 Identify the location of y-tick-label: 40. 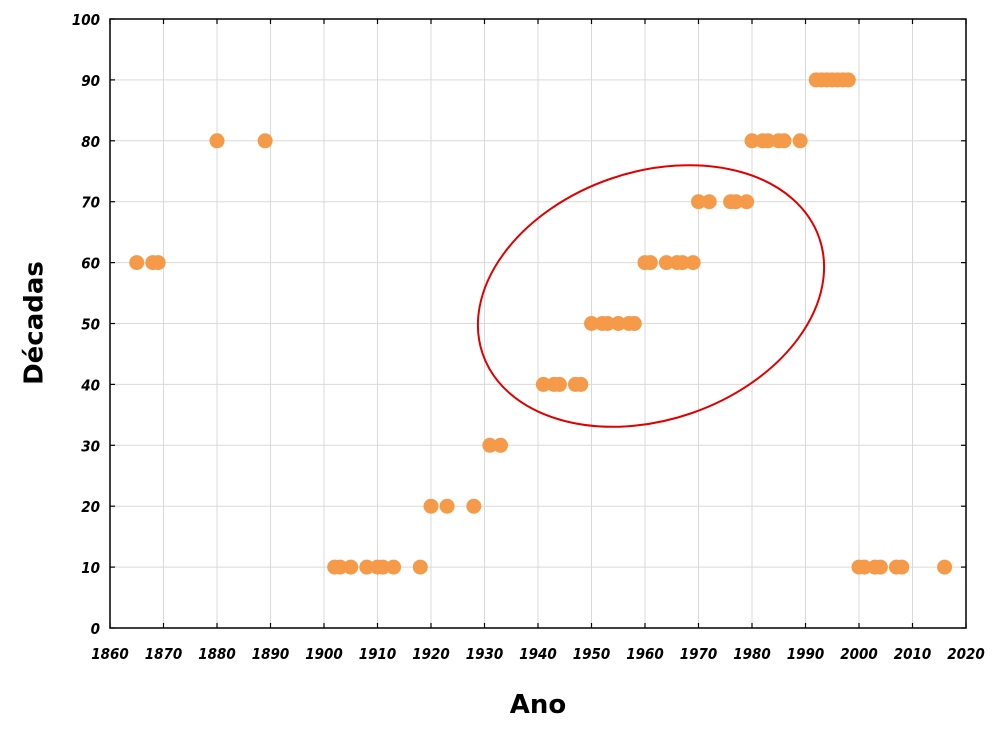
(90, 385).